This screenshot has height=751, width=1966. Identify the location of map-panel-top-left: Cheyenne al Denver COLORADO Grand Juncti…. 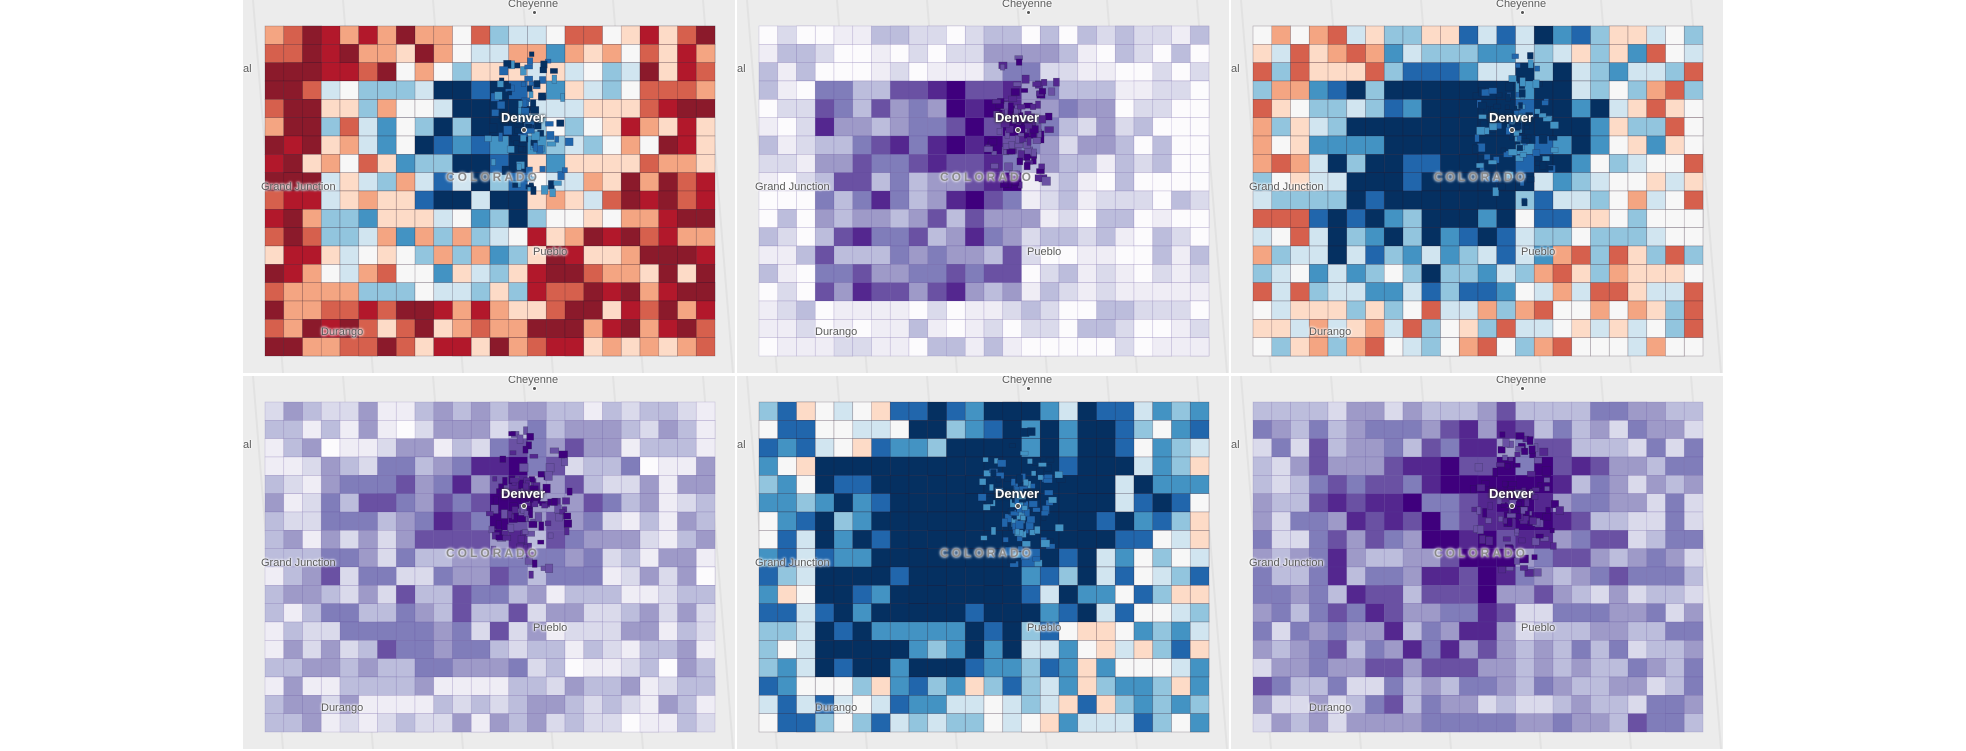
(489, 186).